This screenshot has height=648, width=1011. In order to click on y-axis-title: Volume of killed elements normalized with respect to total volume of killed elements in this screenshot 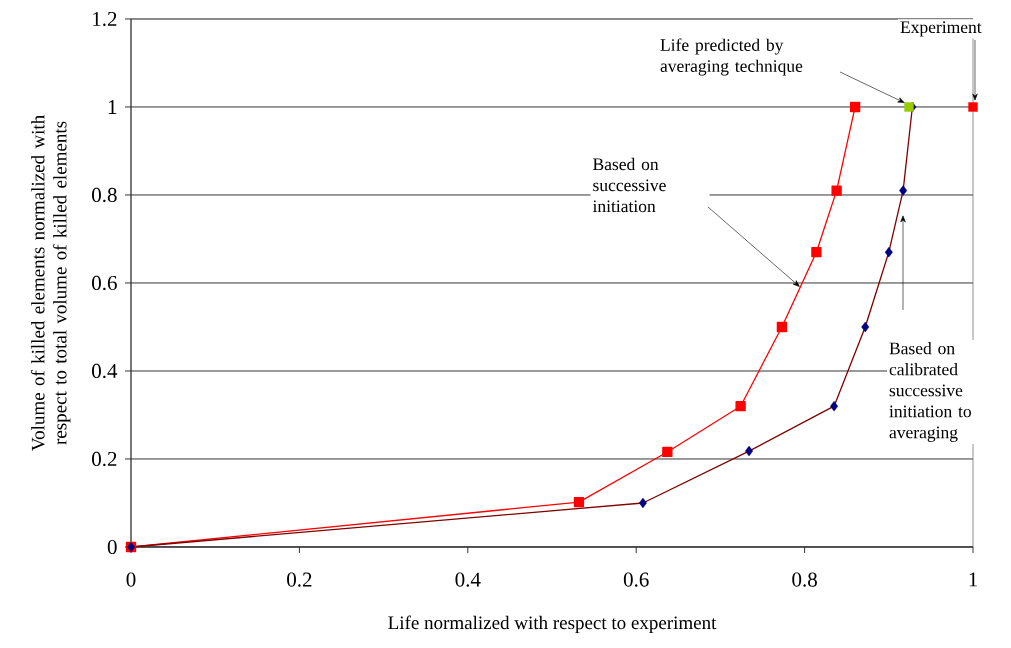, I will do `click(50, 283)`.